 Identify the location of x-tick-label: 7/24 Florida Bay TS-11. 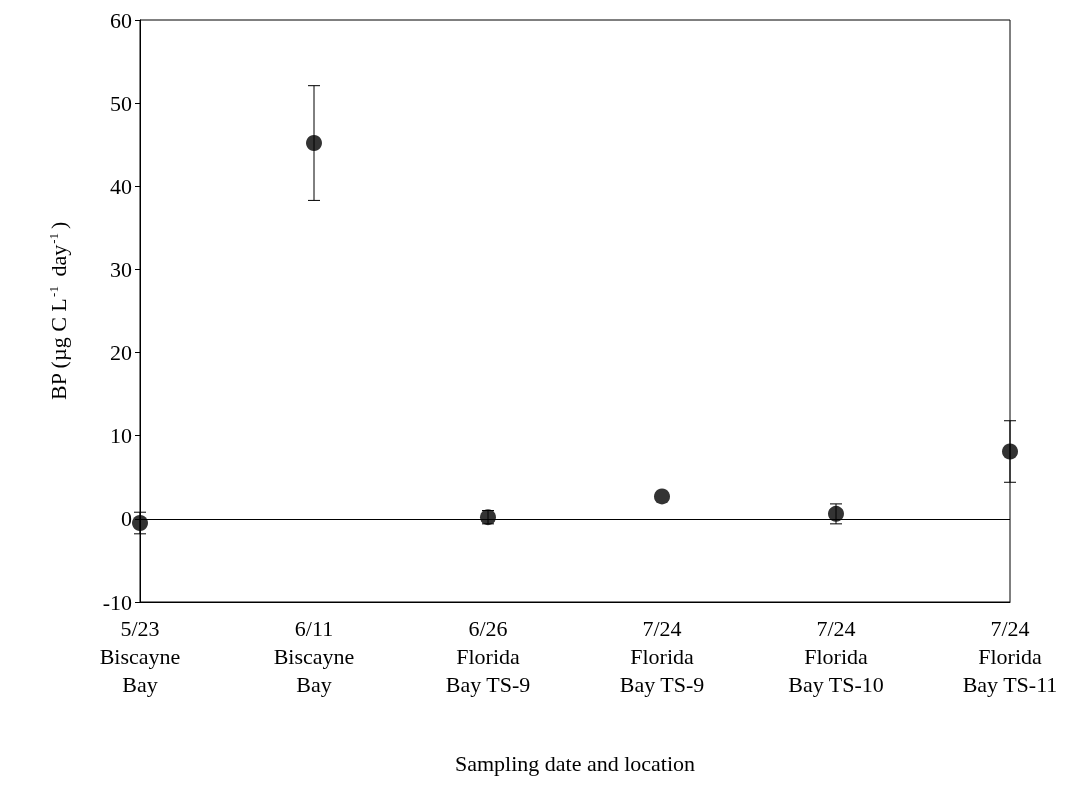
(1010, 656).